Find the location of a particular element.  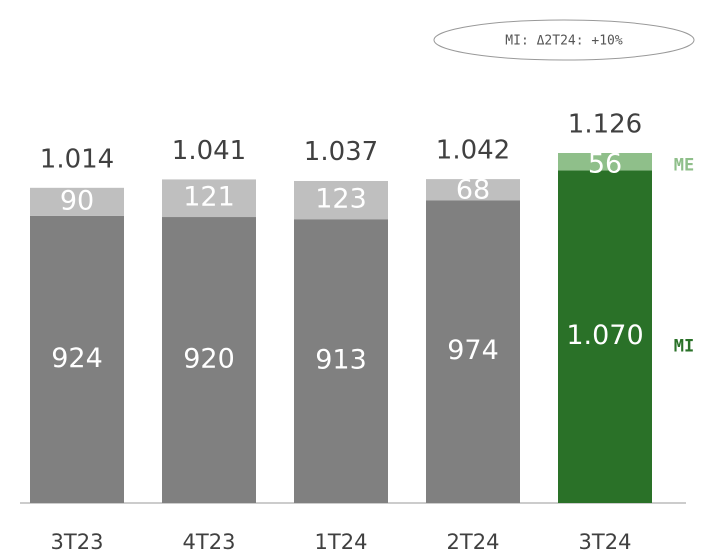

segment-label: 121 is located at coordinates (209, 197).